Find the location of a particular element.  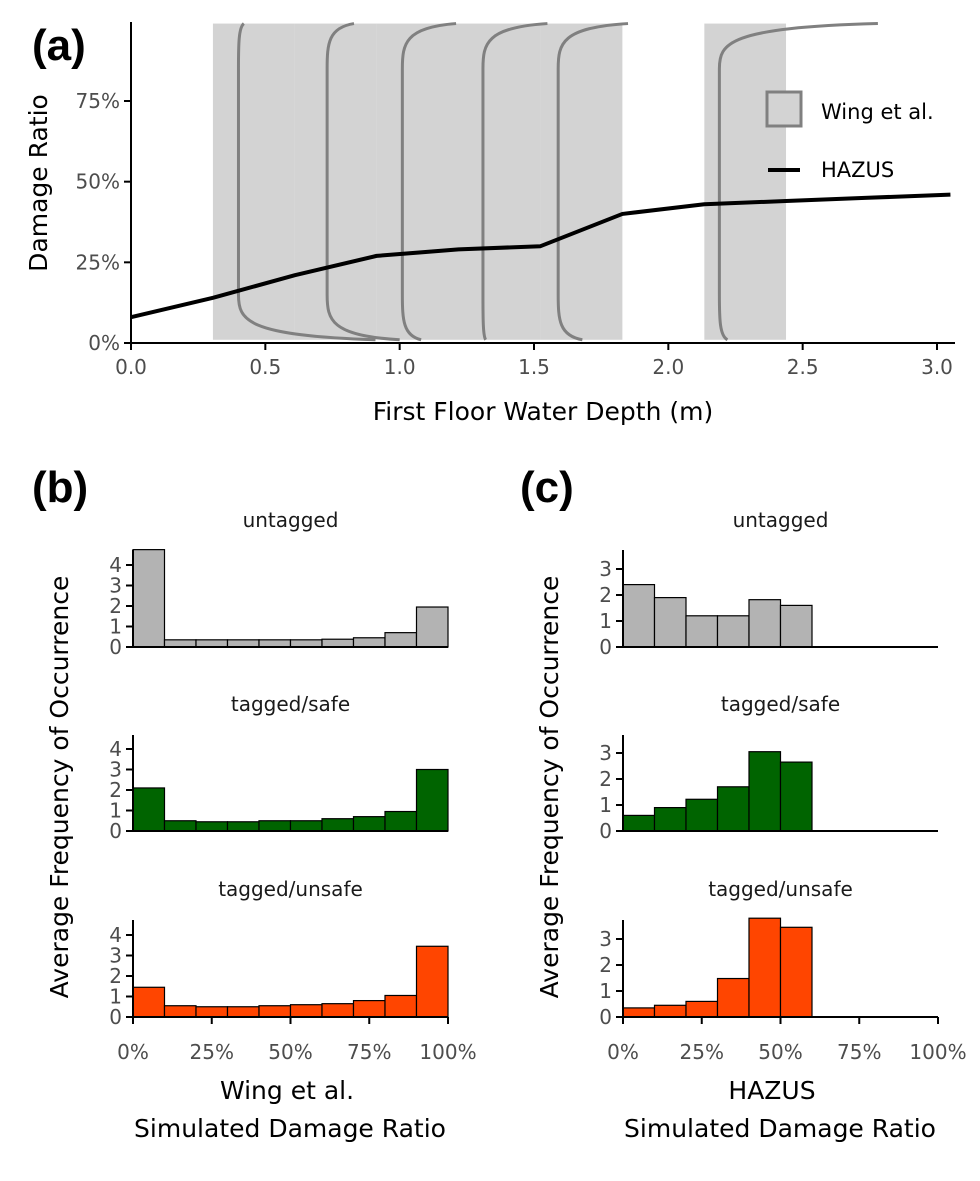

hazus-line is located at coordinates (540, 256).